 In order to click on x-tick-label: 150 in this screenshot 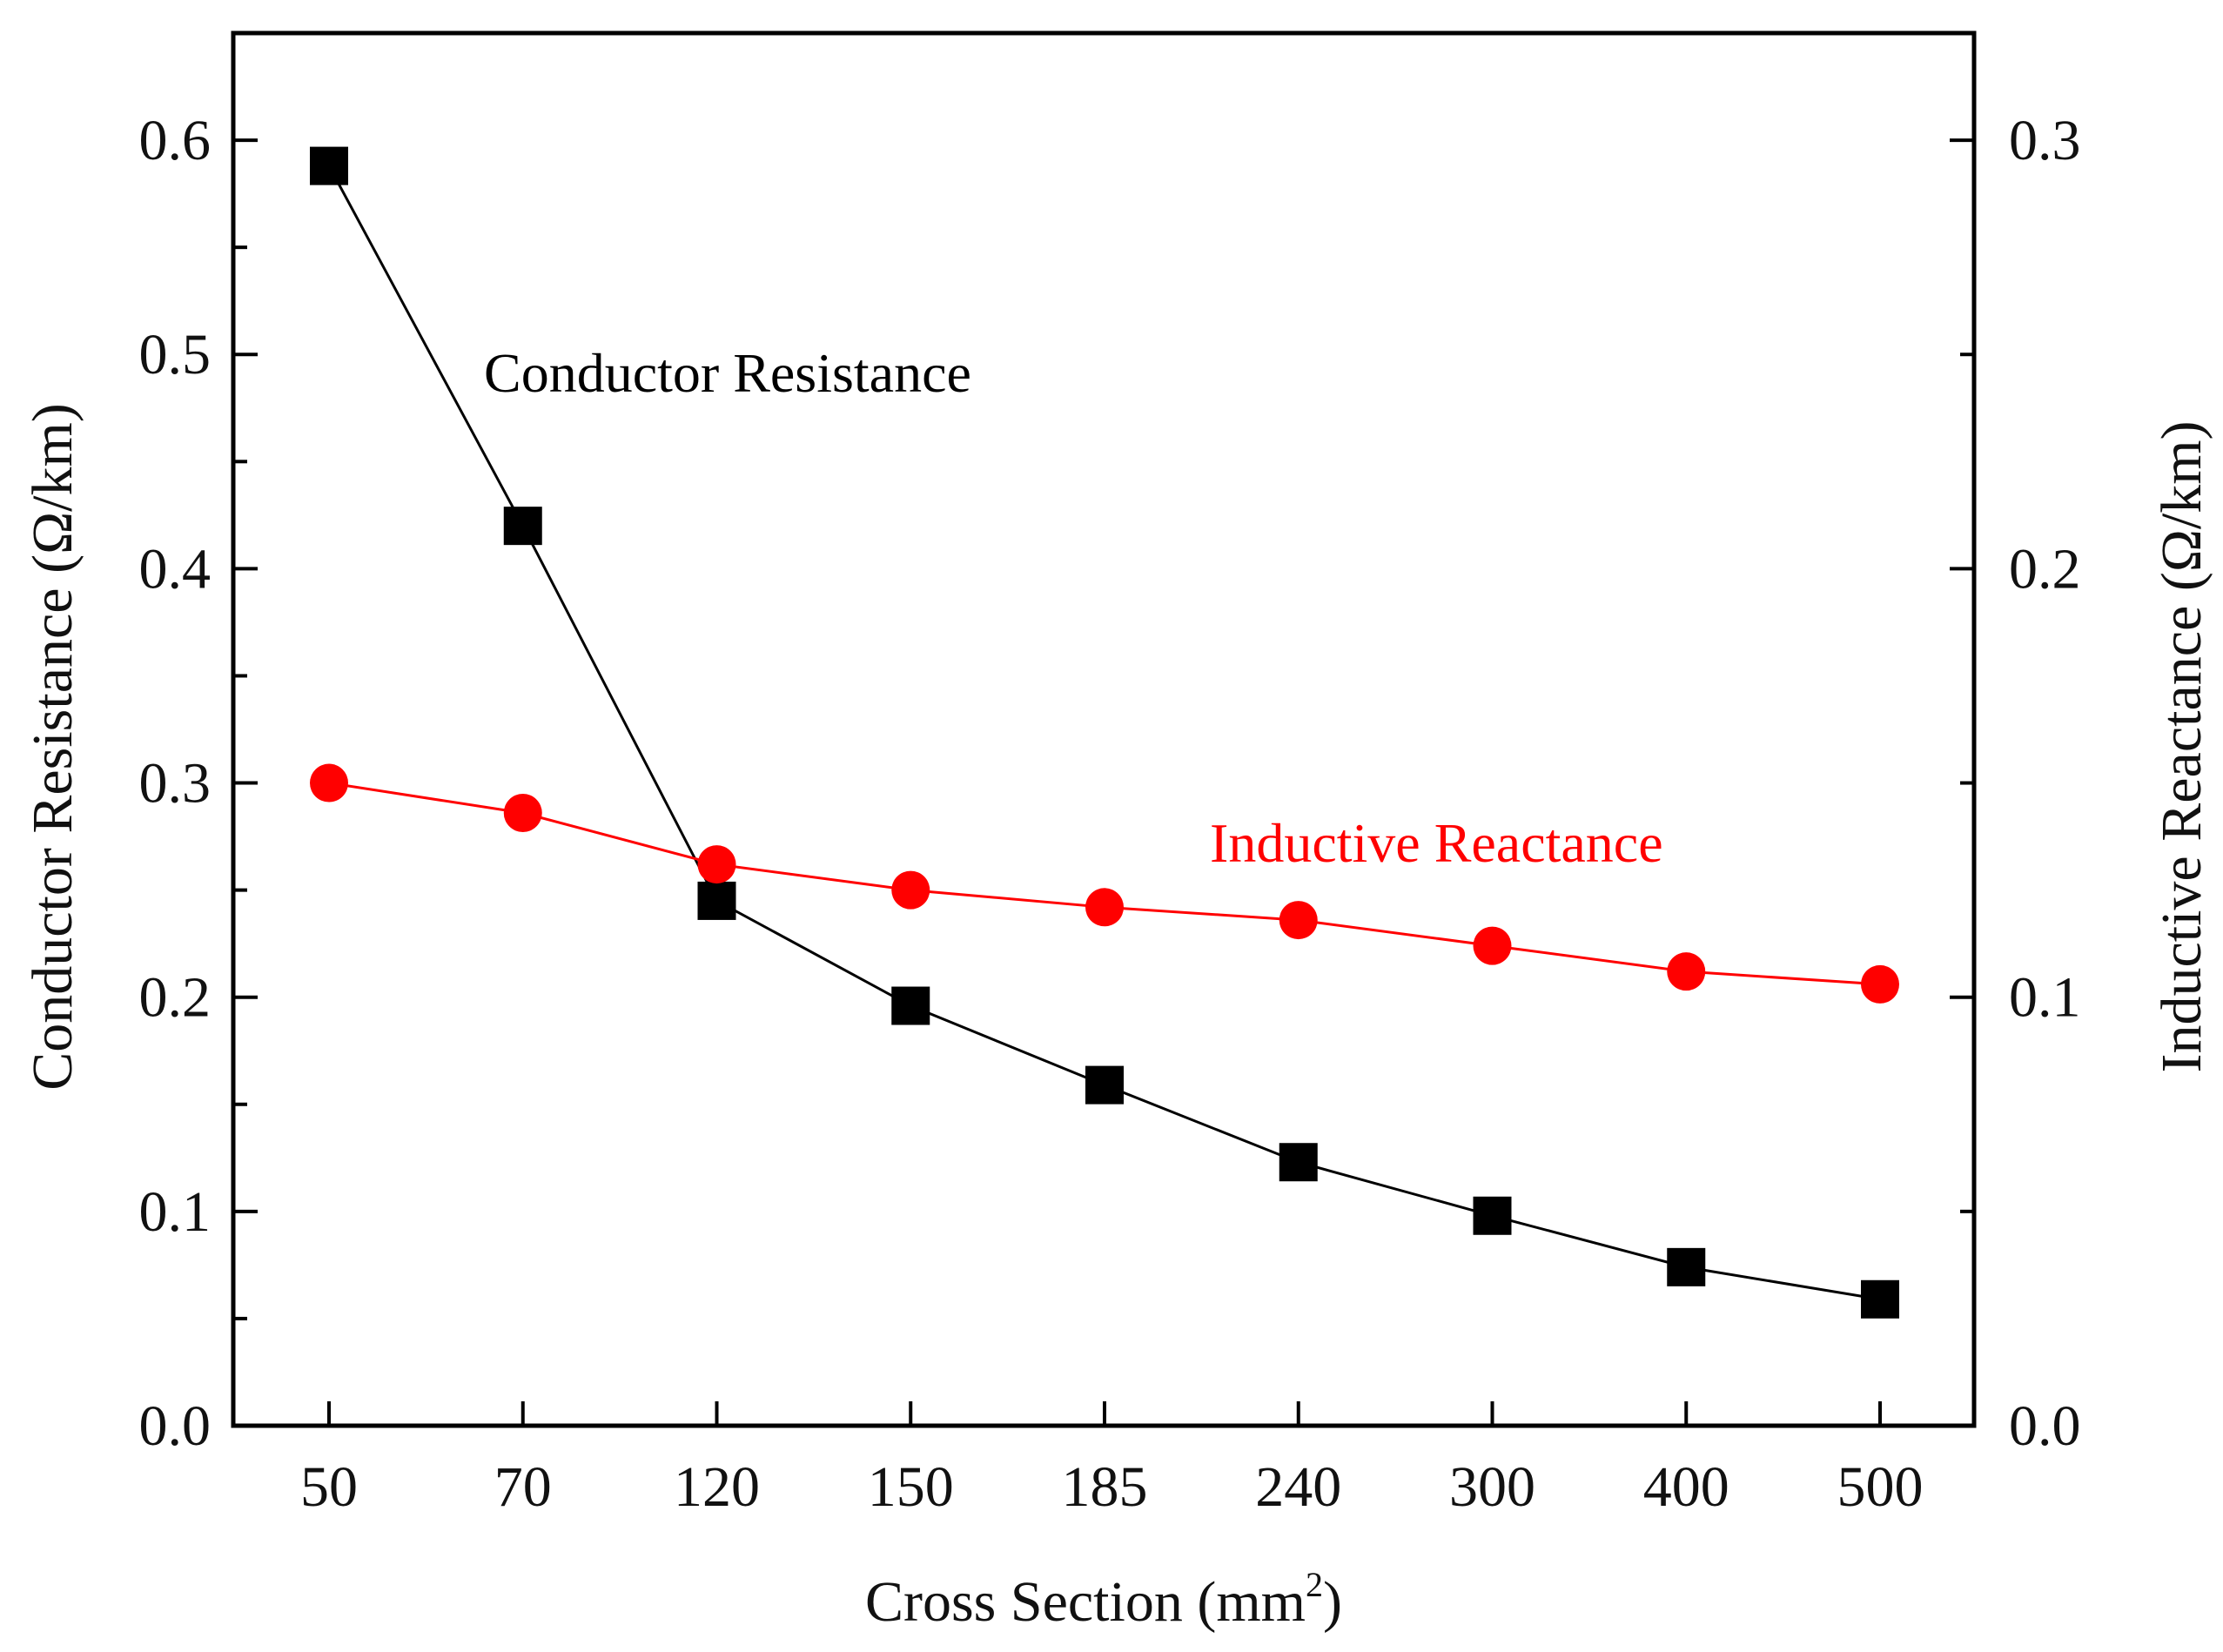, I will do `click(911, 1487)`.